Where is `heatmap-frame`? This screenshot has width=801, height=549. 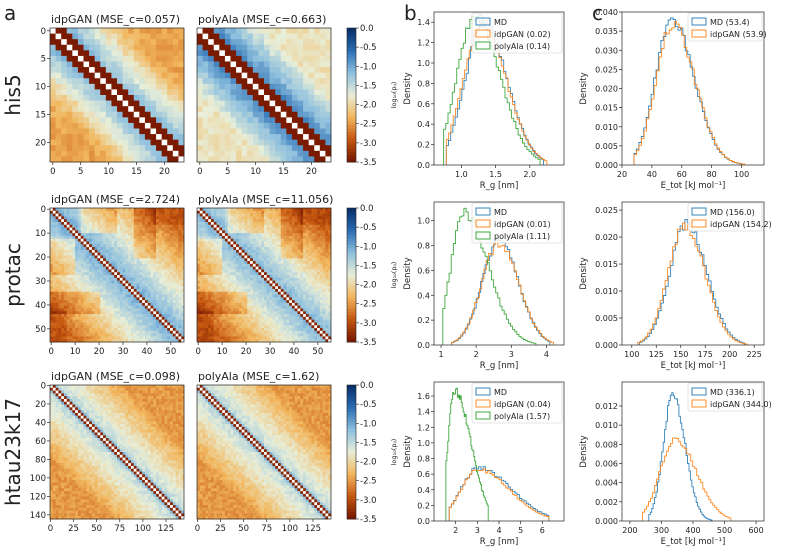
heatmap-frame is located at coordinates (117, 275).